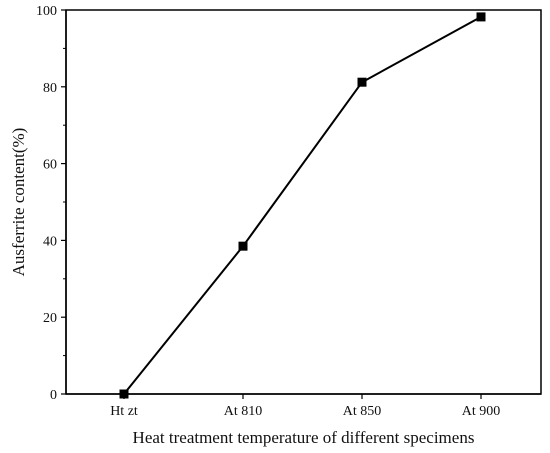  Describe the element at coordinates (50, 318) in the screenshot. I see `y-tick-label: 20` at that location.